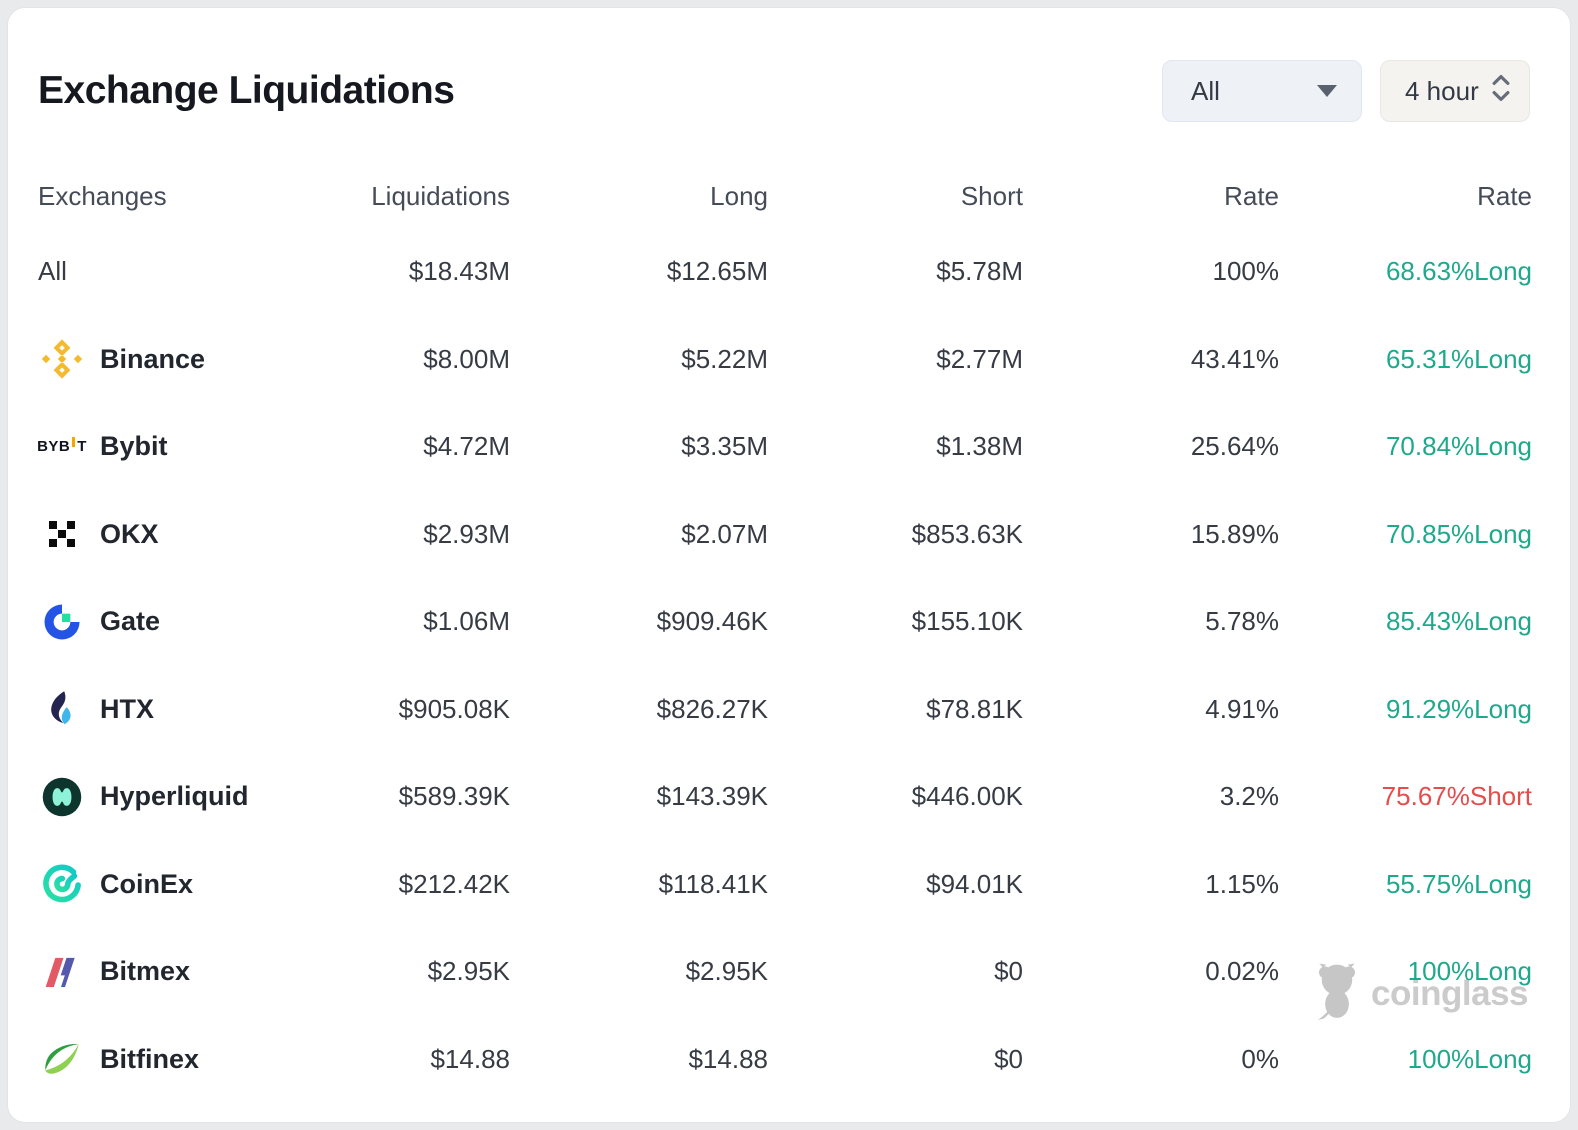 This screenshot has height=1130, width=1578. Describe the element at coordinates (785, 1060) in the screenshot. I see `table-row-bitfinex: Bitfinex $14.88 $14.88 $0 0% 100%Long` at that location.